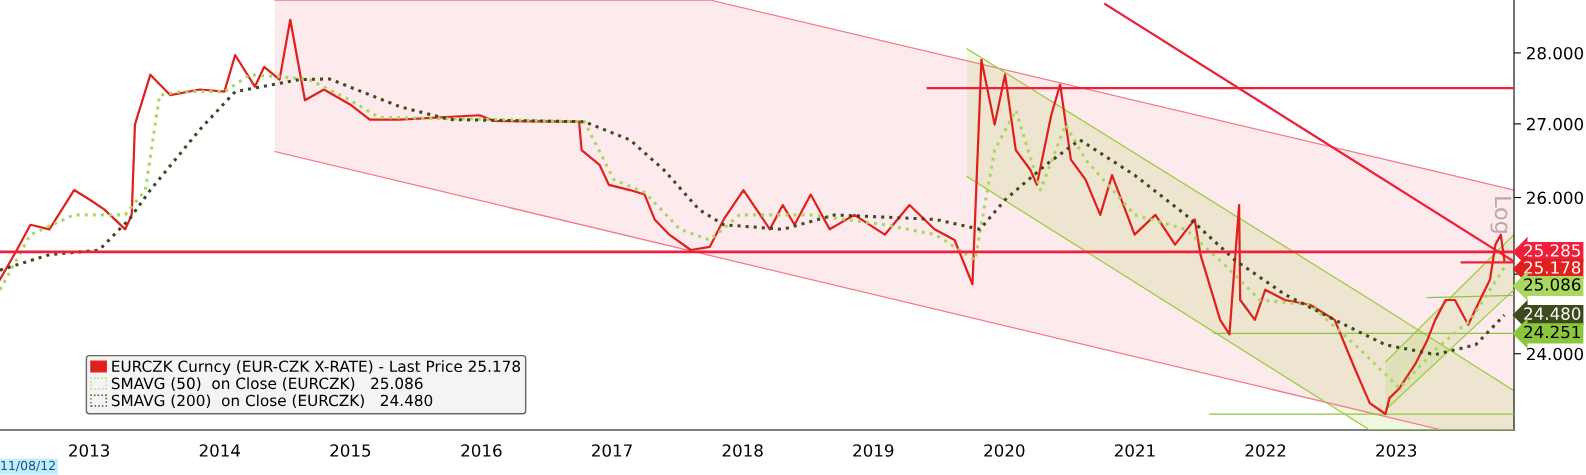 The height and width of the screenshot is (475, 1586). I want to click on x-tick-label: 2023, so click(1396, 450).